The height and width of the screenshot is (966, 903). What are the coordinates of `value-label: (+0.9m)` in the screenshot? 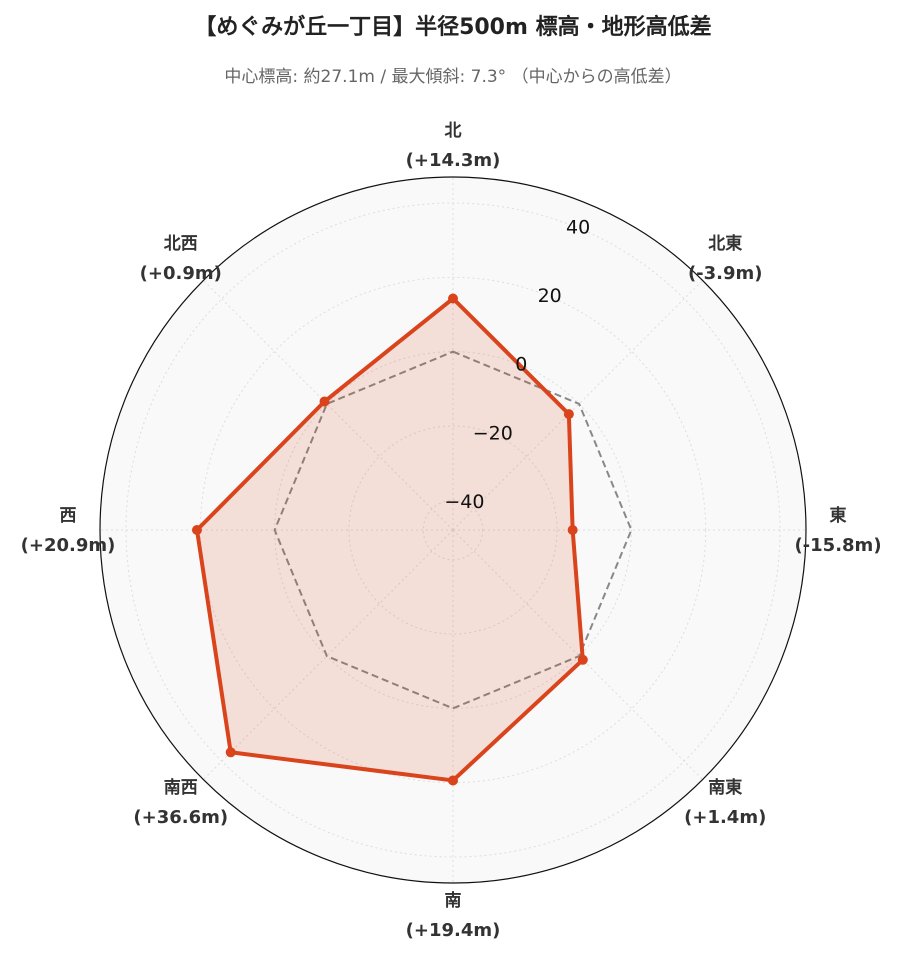 It's located at (181, 273).